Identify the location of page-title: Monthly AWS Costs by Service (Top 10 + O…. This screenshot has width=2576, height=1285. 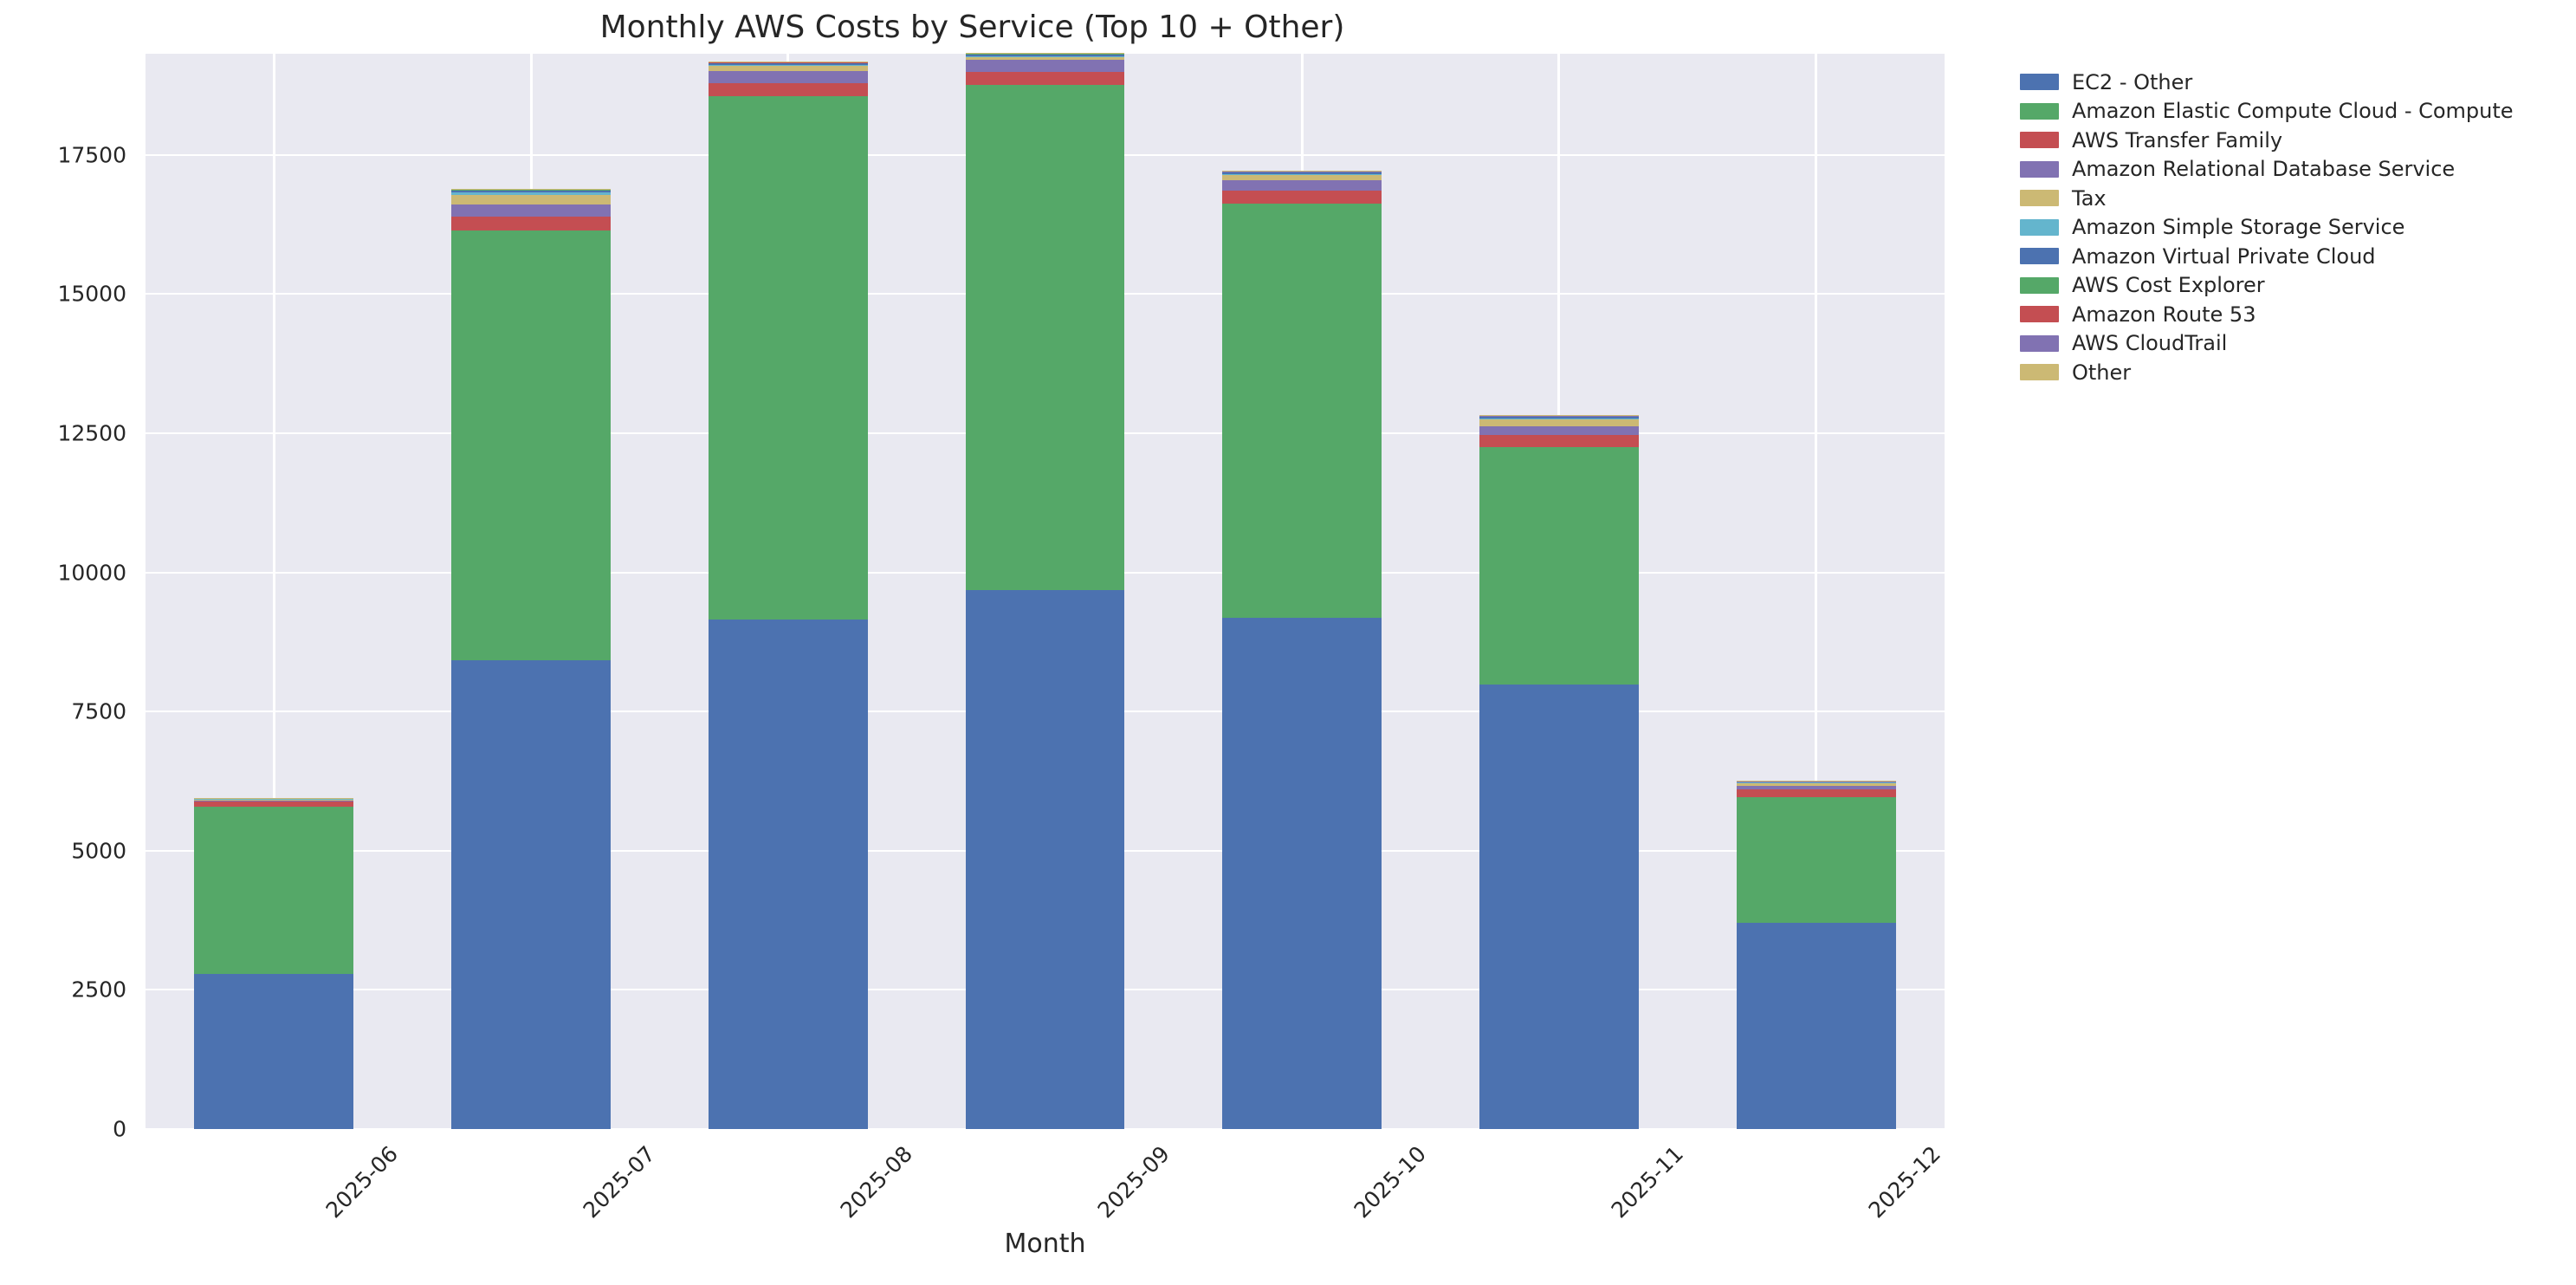
(972, 27).